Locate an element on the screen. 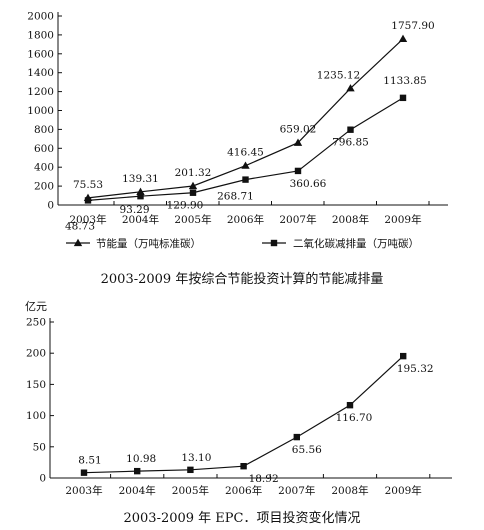 The width and height of the screenshot is (484, 530). chart-2-y-tick-label: 250 is located at coordinates (36, 323).